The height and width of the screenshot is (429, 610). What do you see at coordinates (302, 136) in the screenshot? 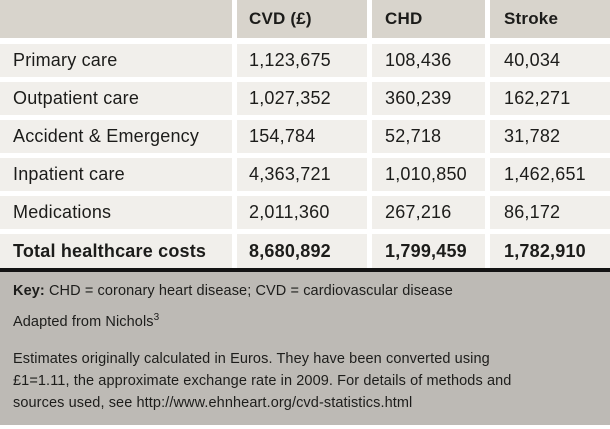
I see `value-cell-cvd: 154,784` at bounding box center [302, 136].